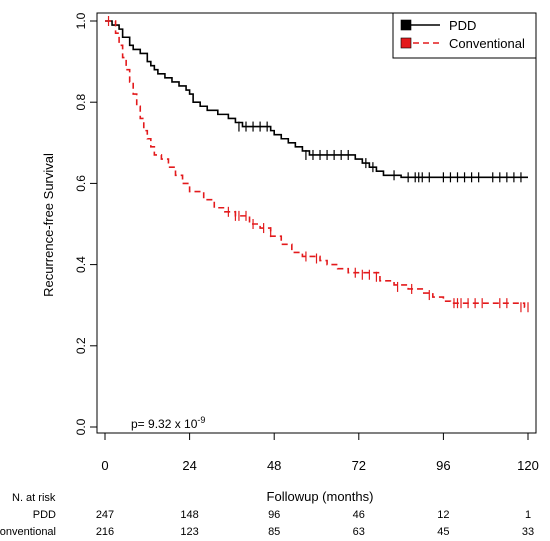  Describe the element at coordinates (189, 515) in the screenshot. I see `risk-value: 148` at that location.